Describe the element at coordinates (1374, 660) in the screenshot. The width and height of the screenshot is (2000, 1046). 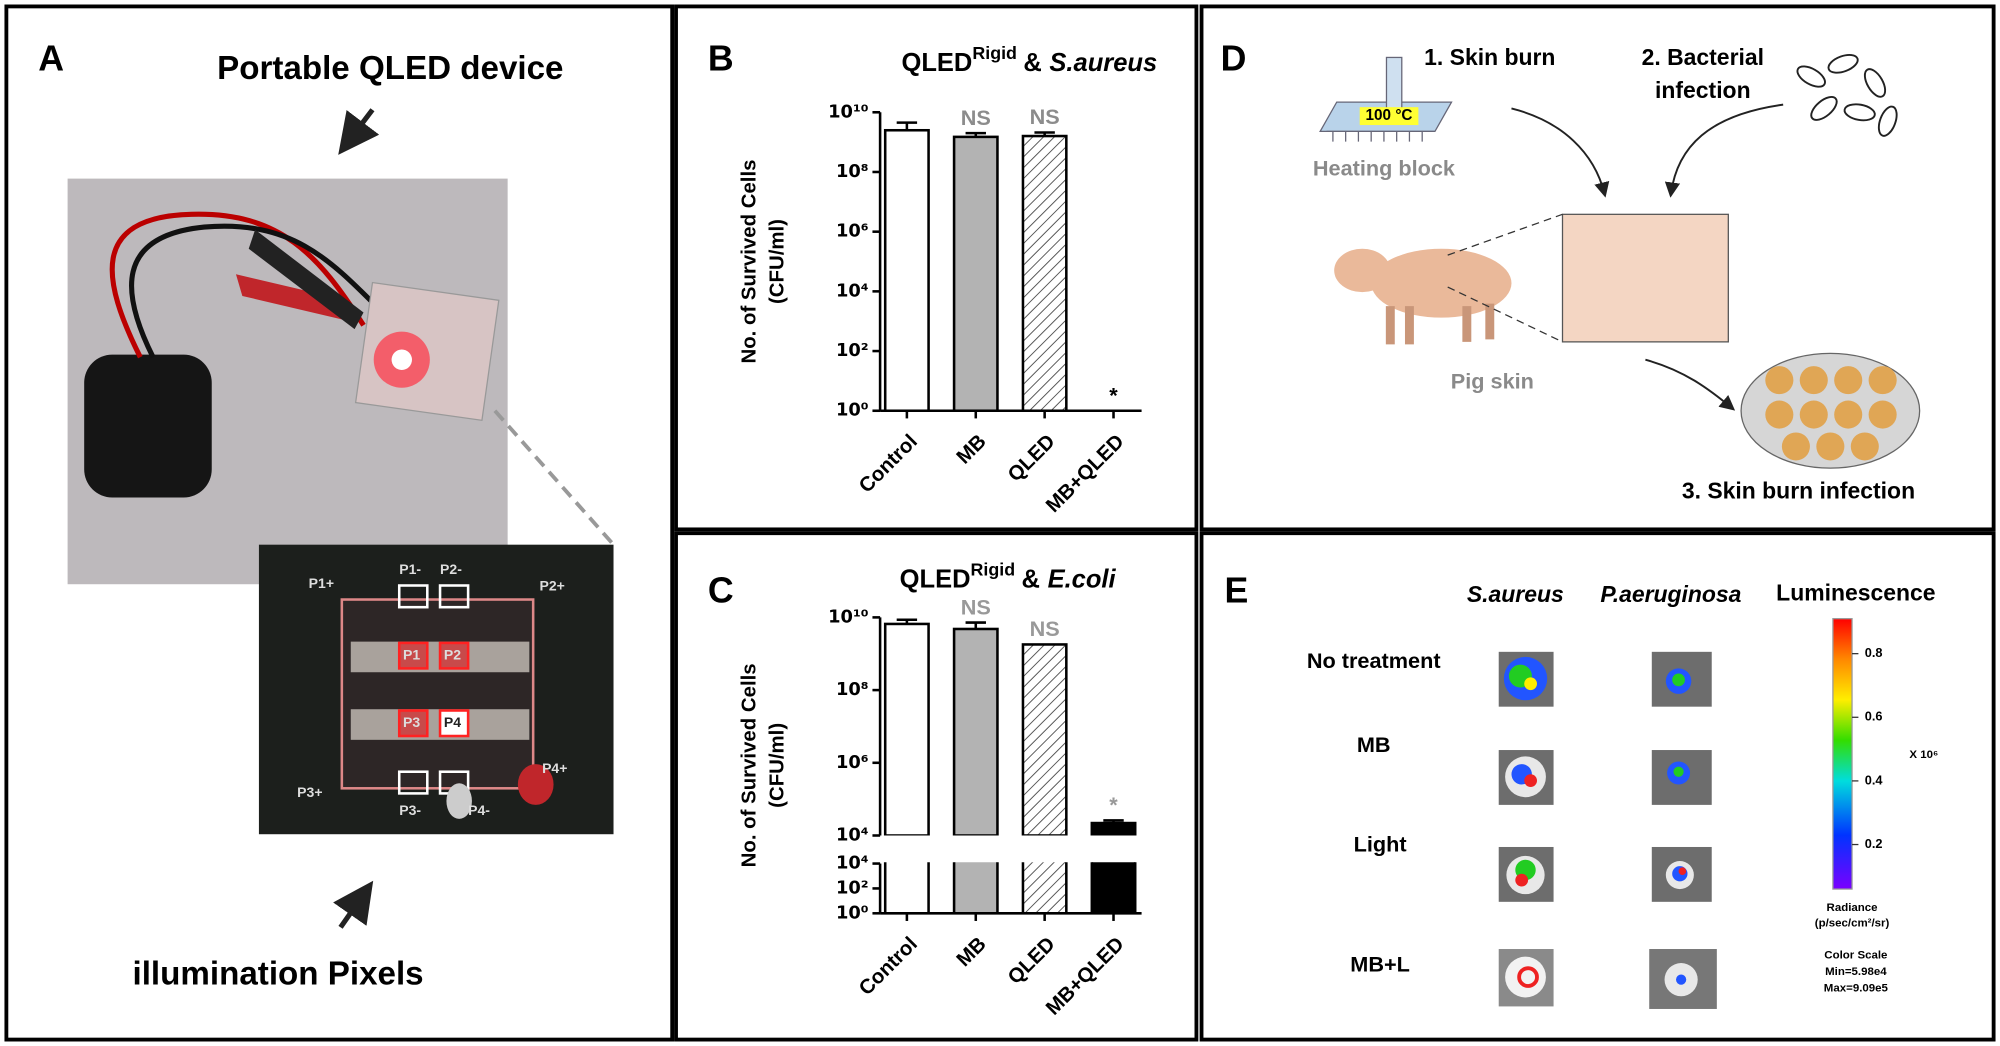
I see `row-label: No treatment` at that location.